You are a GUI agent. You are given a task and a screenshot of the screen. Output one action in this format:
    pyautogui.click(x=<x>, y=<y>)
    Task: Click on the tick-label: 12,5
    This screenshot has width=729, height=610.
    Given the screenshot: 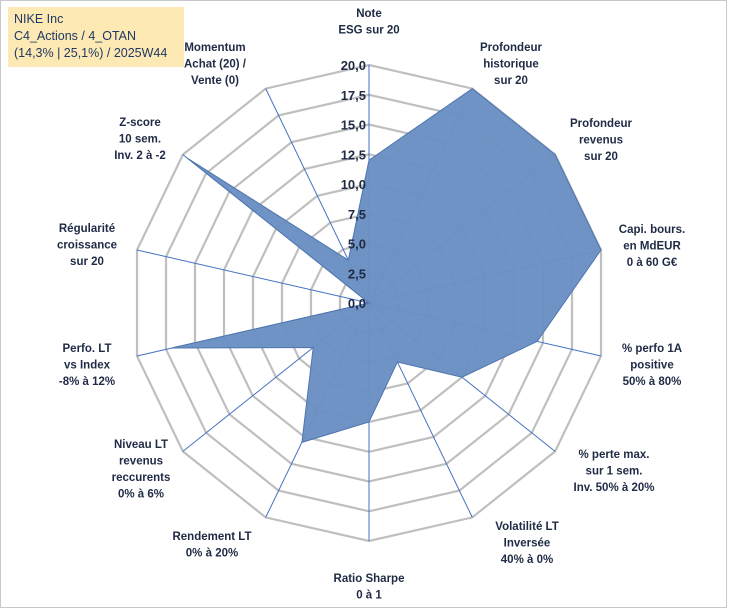 What is the action you would take?
    pyautogui.click(x=353, y=154)
    